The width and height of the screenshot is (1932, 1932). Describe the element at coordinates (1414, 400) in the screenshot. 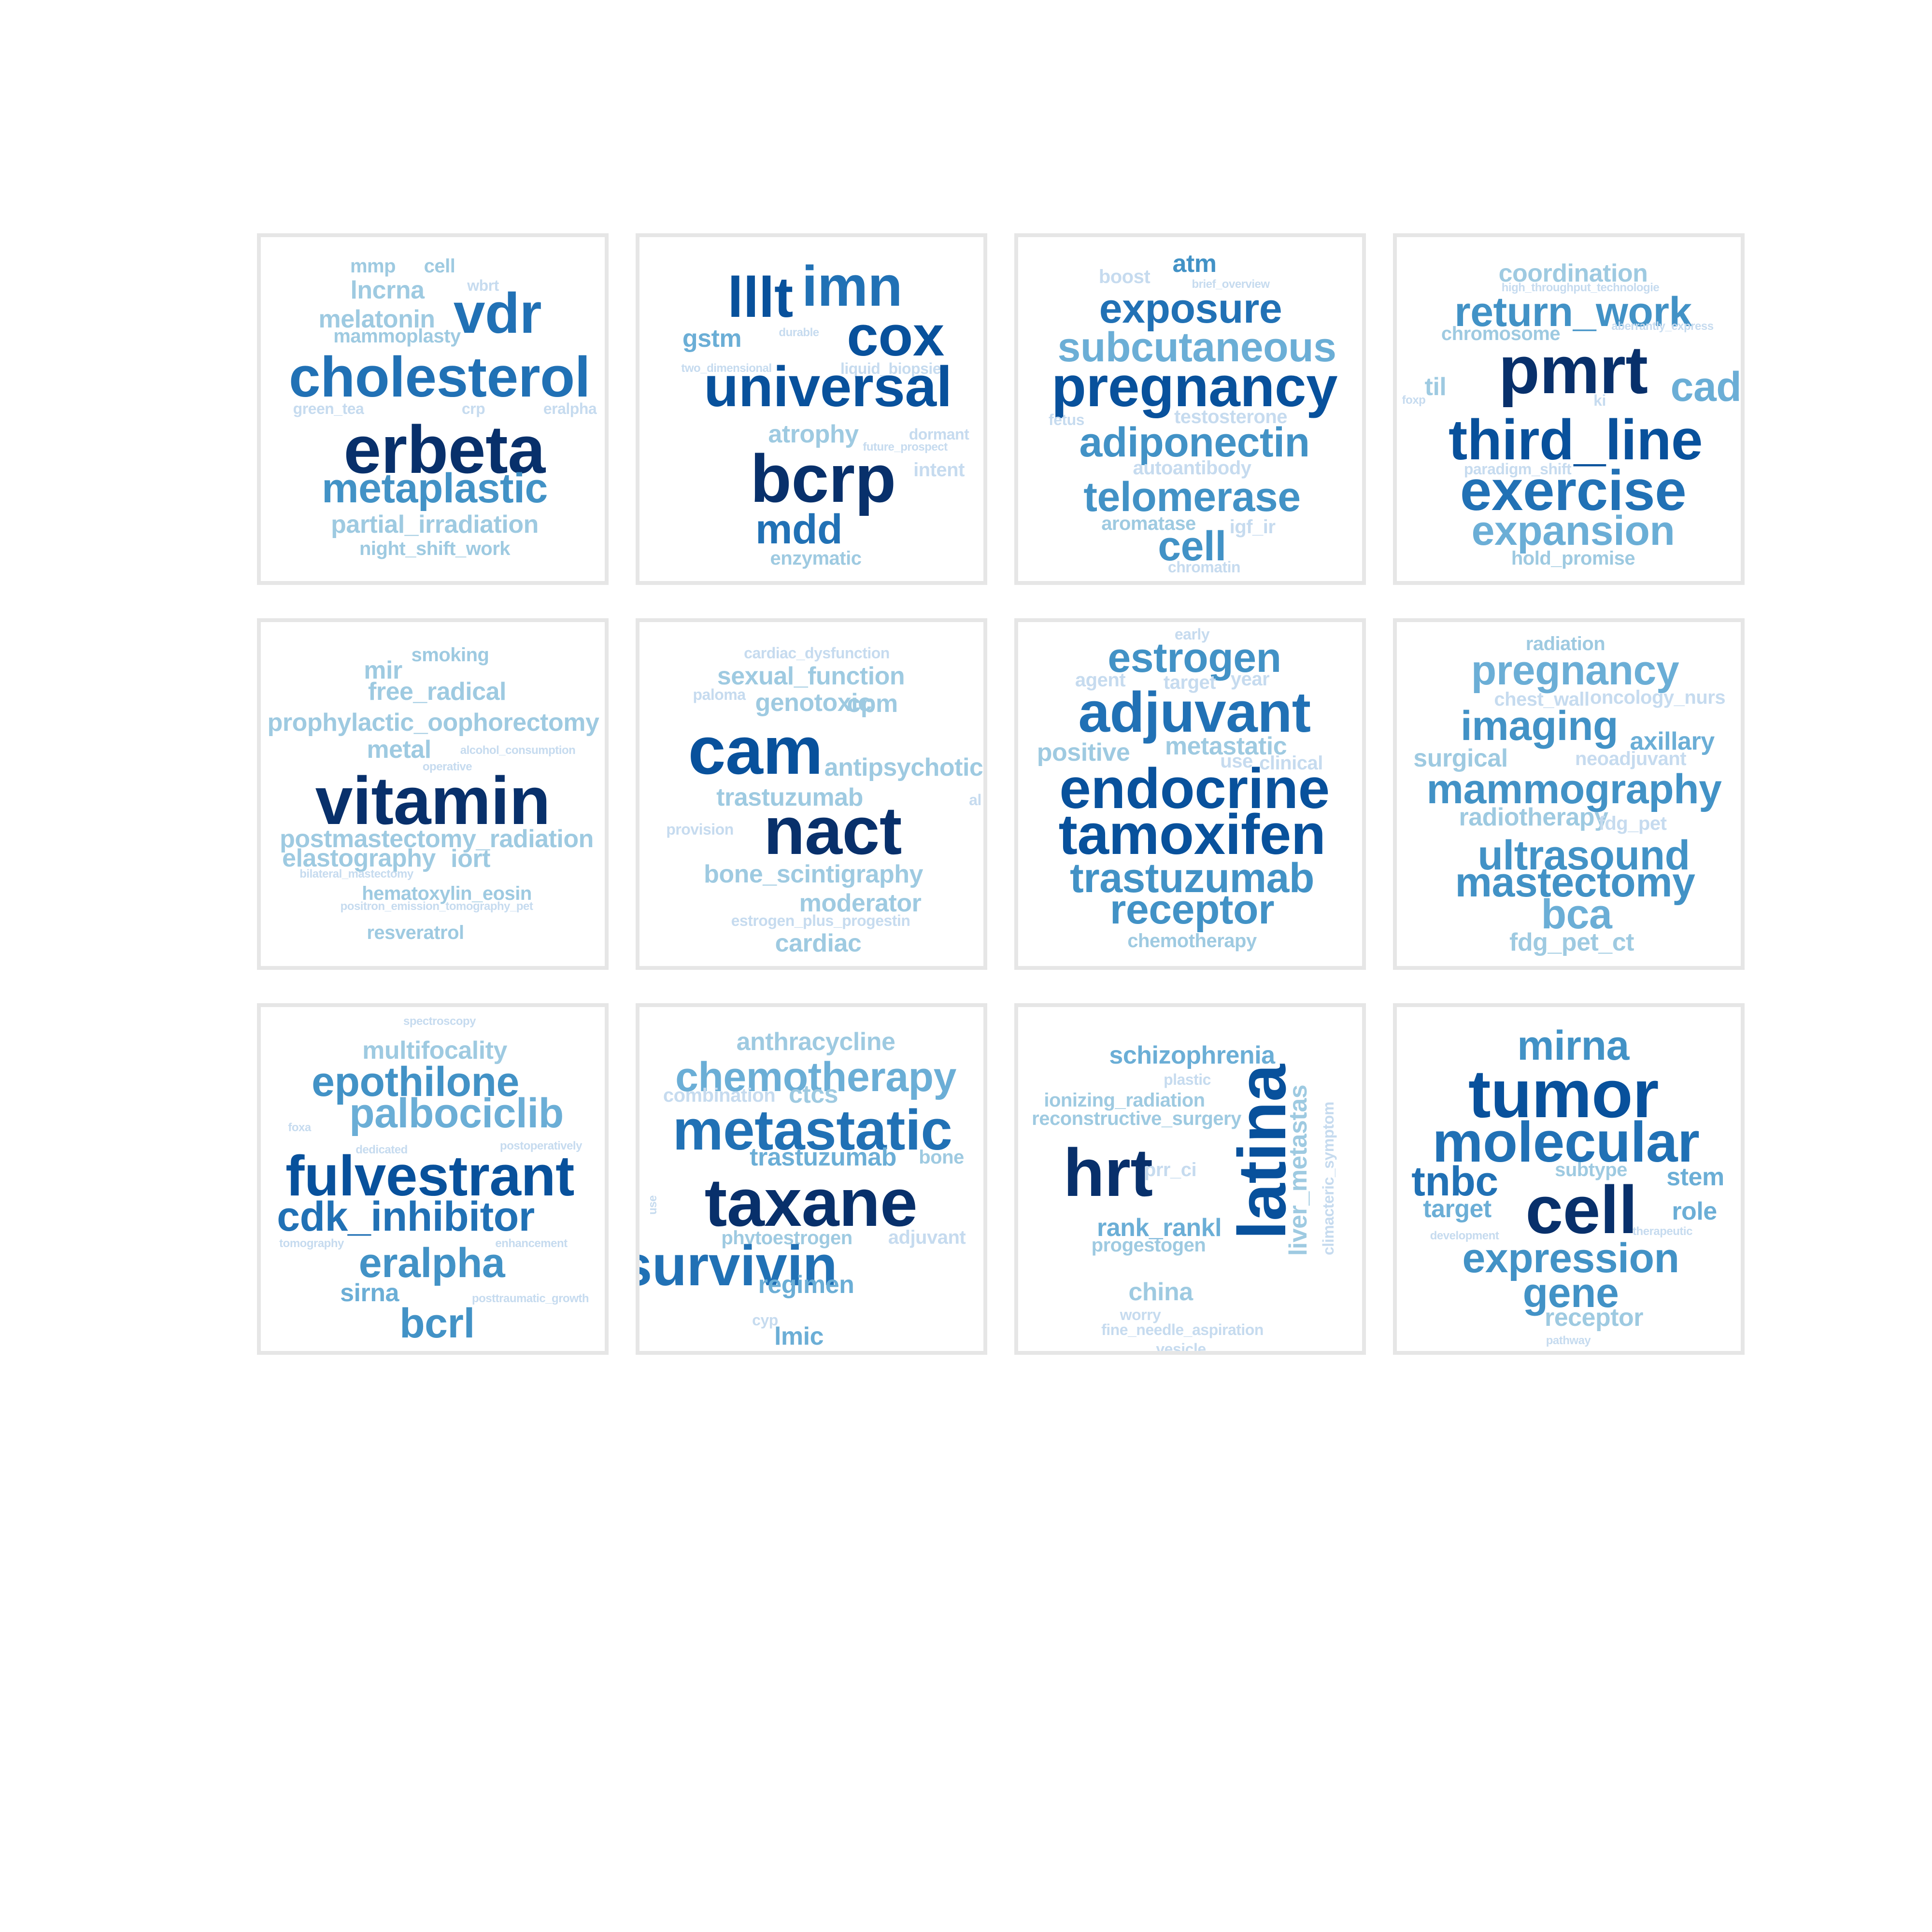

I see `cloud-word: foxp` at that location.